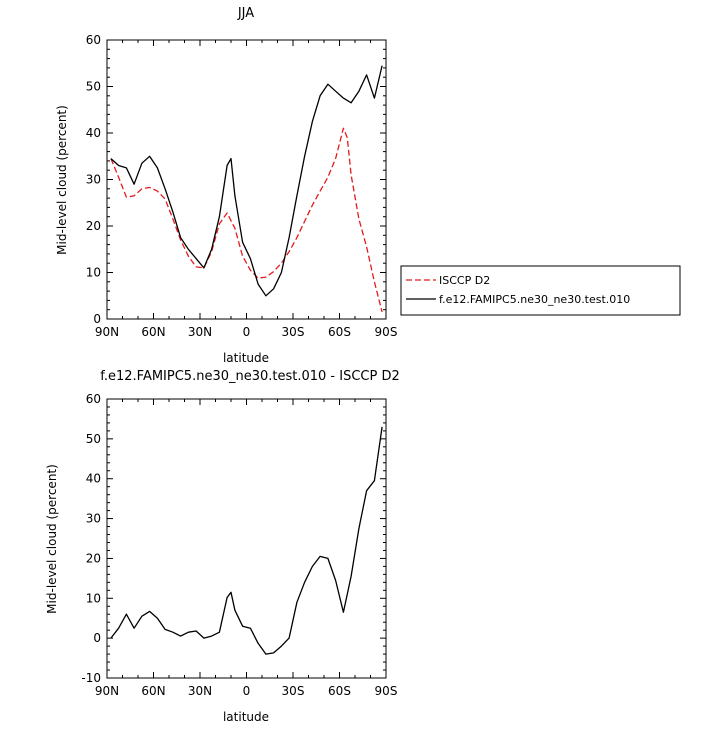 The width and height of the screenshot is (726, 732). Describe the element at coordinates (246, 358) in the screenshot. I see `top-chart-x-axis-label: latitude` at that location.